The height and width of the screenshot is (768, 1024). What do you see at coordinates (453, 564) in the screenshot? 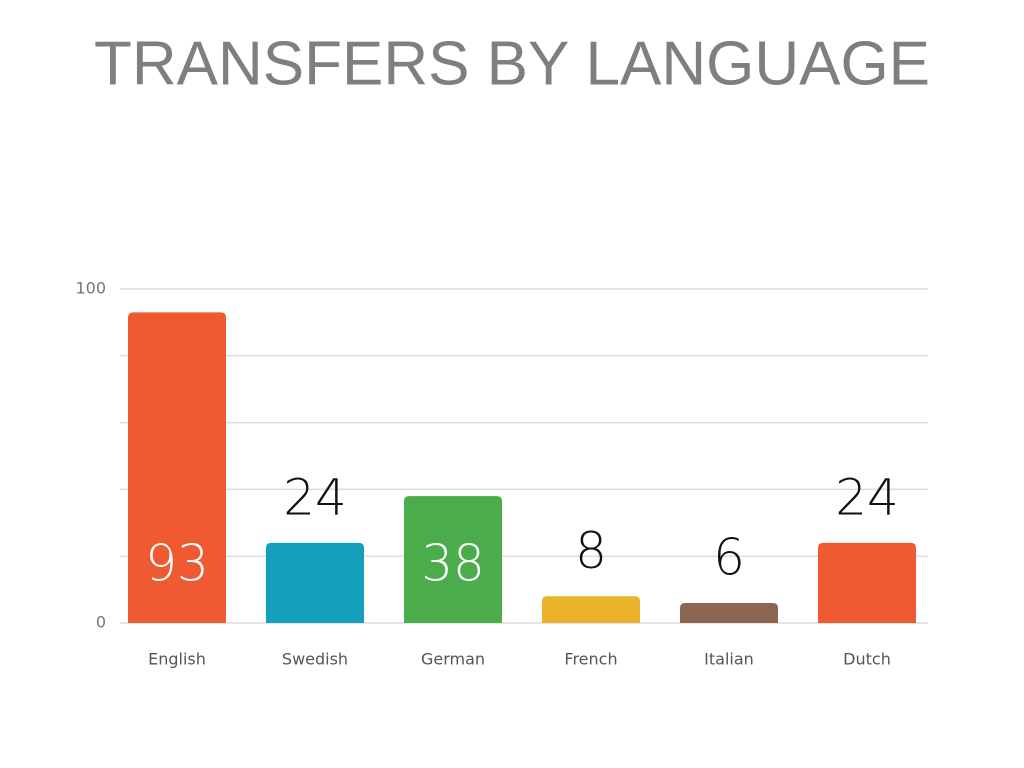
I see `value-label: 38` at bounding box center [453, 564].